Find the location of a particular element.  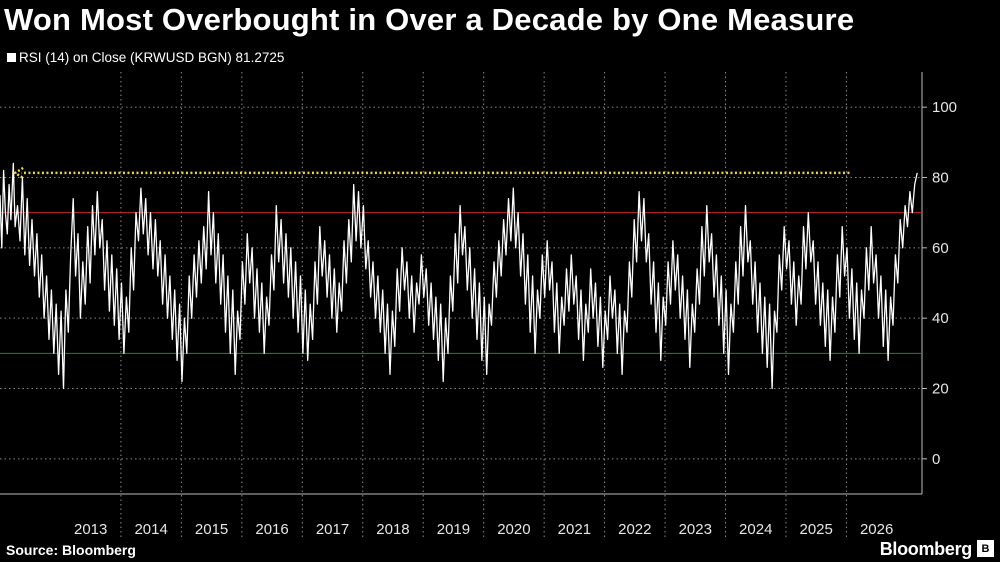

x-tick-label-2016: 2016 is located at coordinates (271, 529).